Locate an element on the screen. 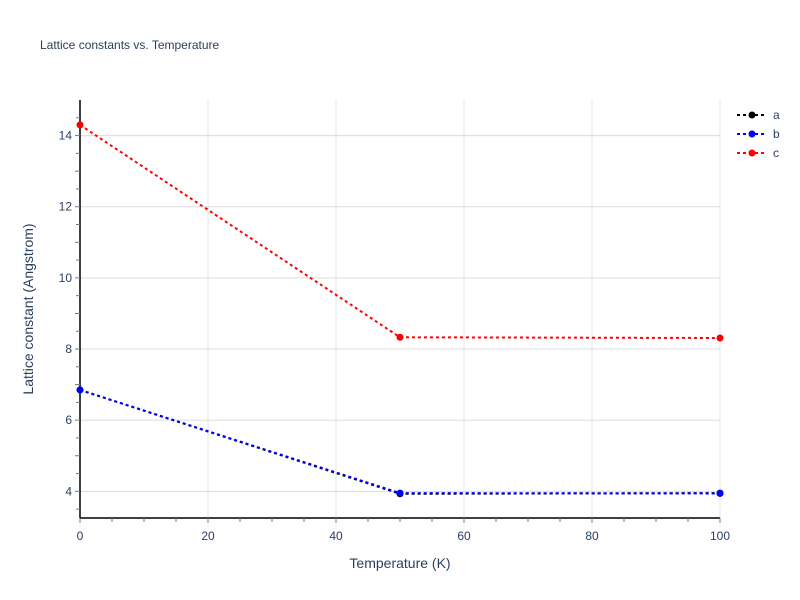 The image size is (800, 600). y-tick-label: 14 is located at coordinates (66, 136).